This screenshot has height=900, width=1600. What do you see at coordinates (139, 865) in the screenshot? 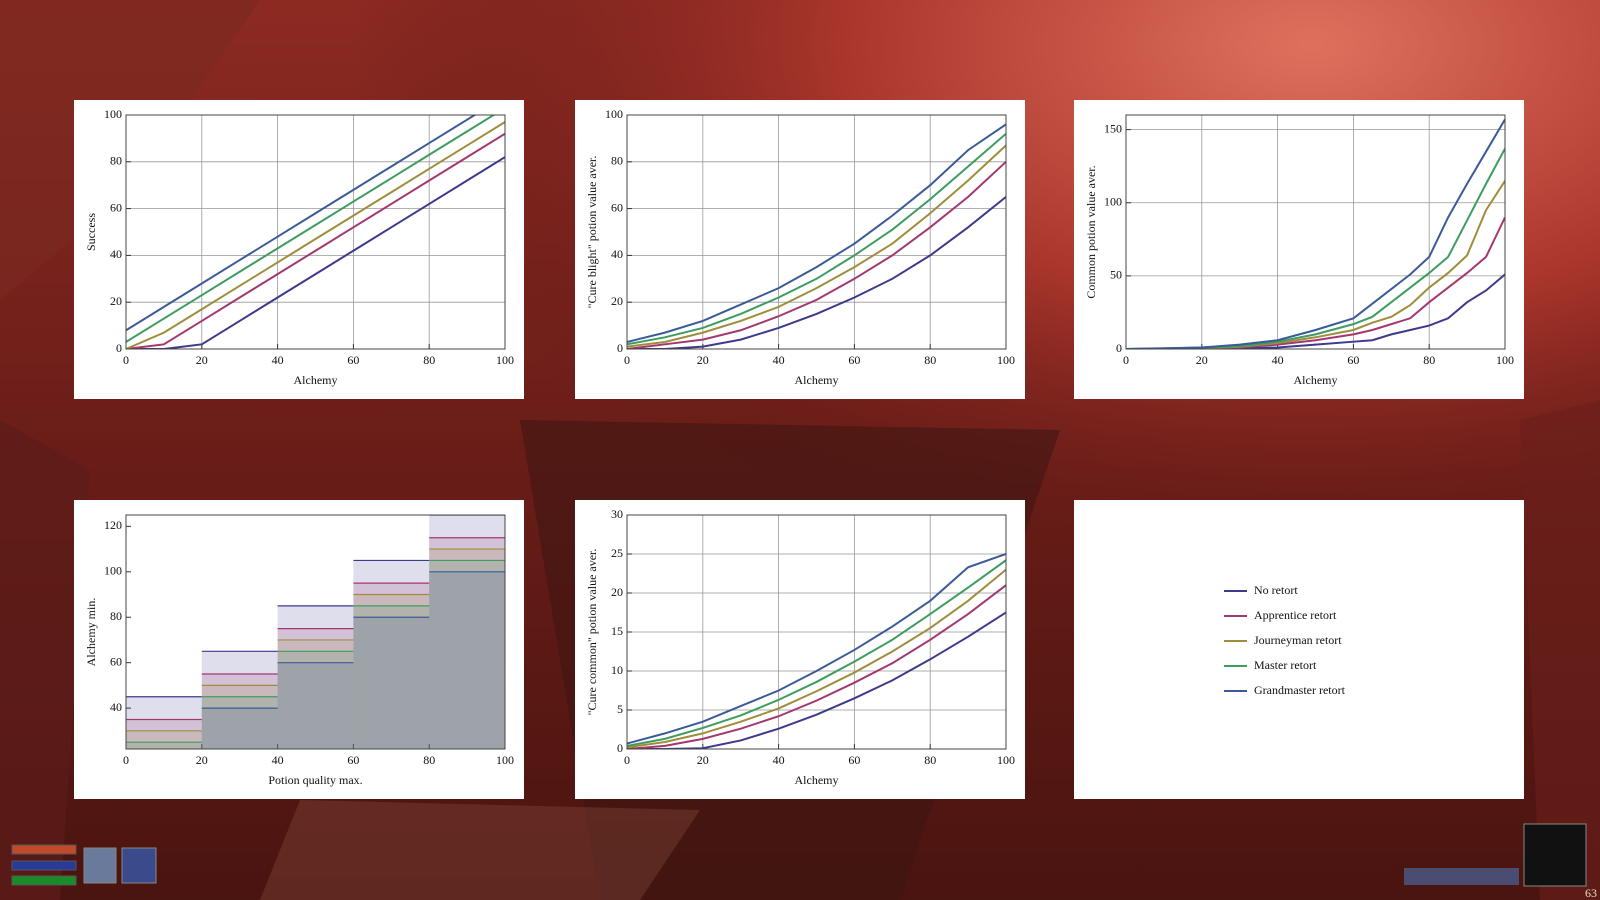
I see `spell-icon` at bounding box center [139, 865].